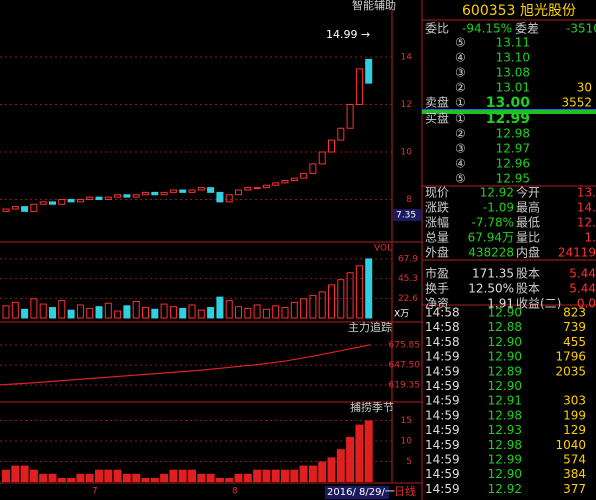  I want to click on value: 13., so click(586, 193).